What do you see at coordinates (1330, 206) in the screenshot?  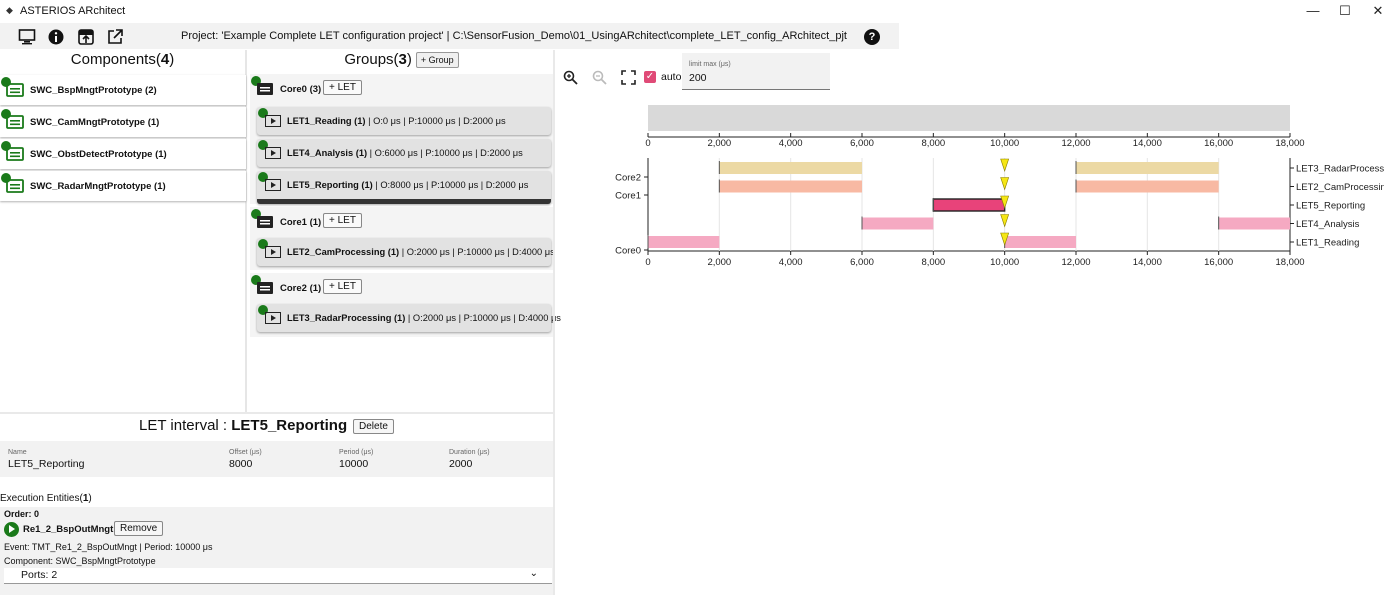 I see `row-axis-label: LET5_Reporting` at bounding box center [1330, 206].